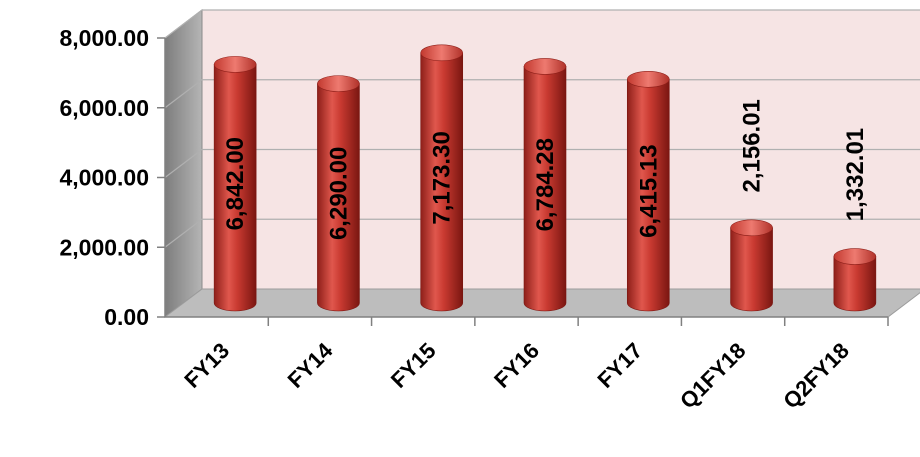 This screenshot has width=920, height=457. I want to click on data-label: 7,173.30, so click(442, 177).